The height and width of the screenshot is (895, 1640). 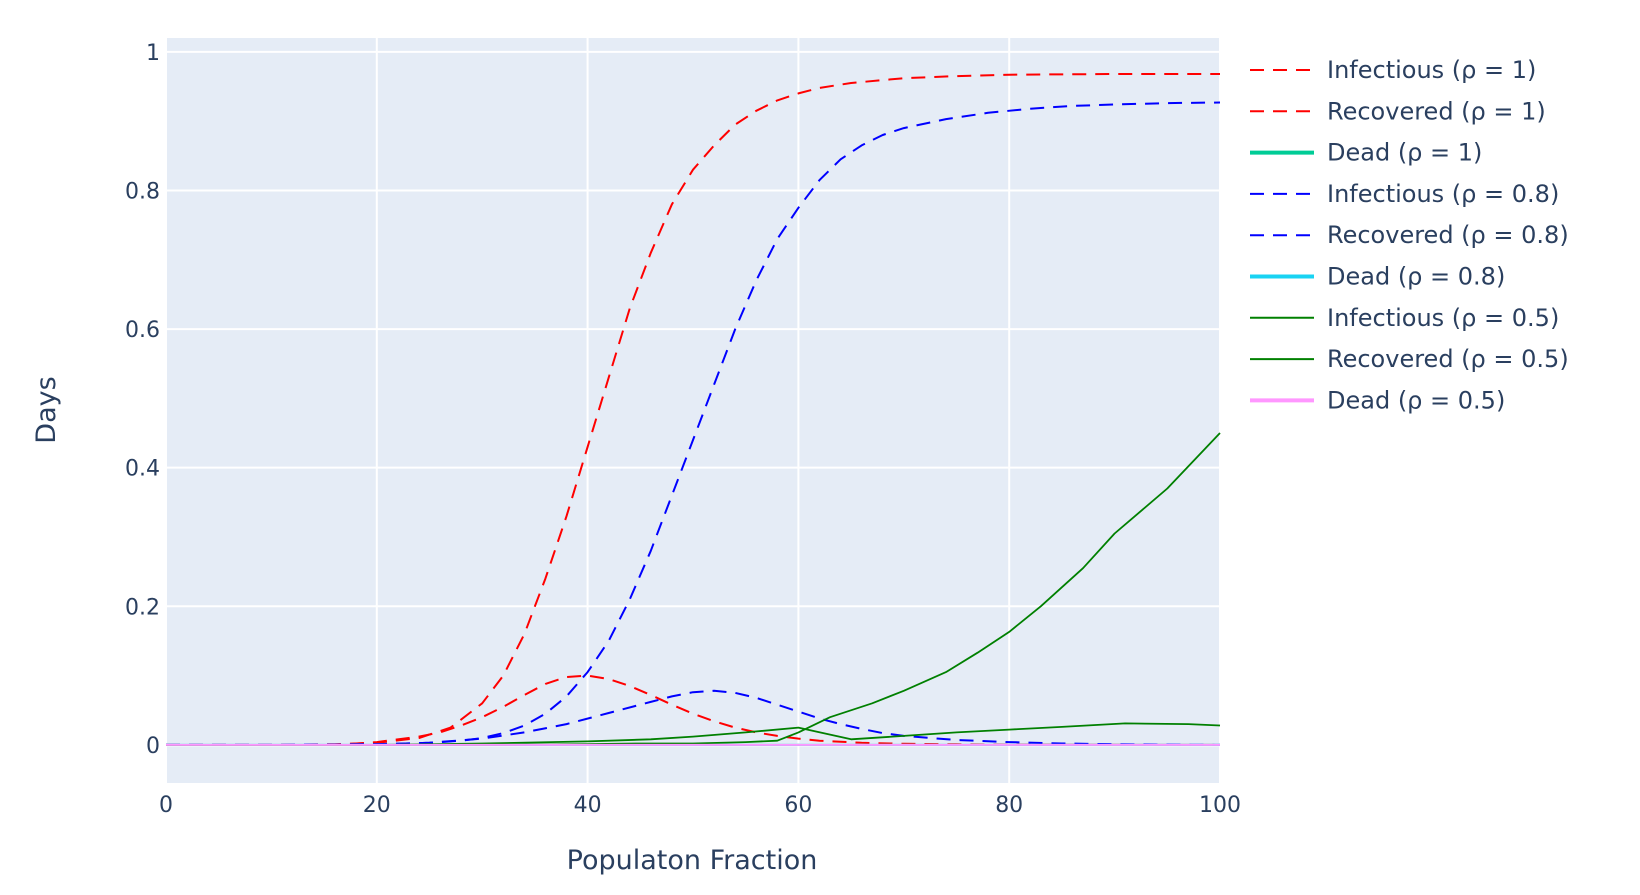 What do you see at coordinates (142, 469) in the screenshot?
I see `y-tick-label: 0.4` at bounding box center [142, 469].